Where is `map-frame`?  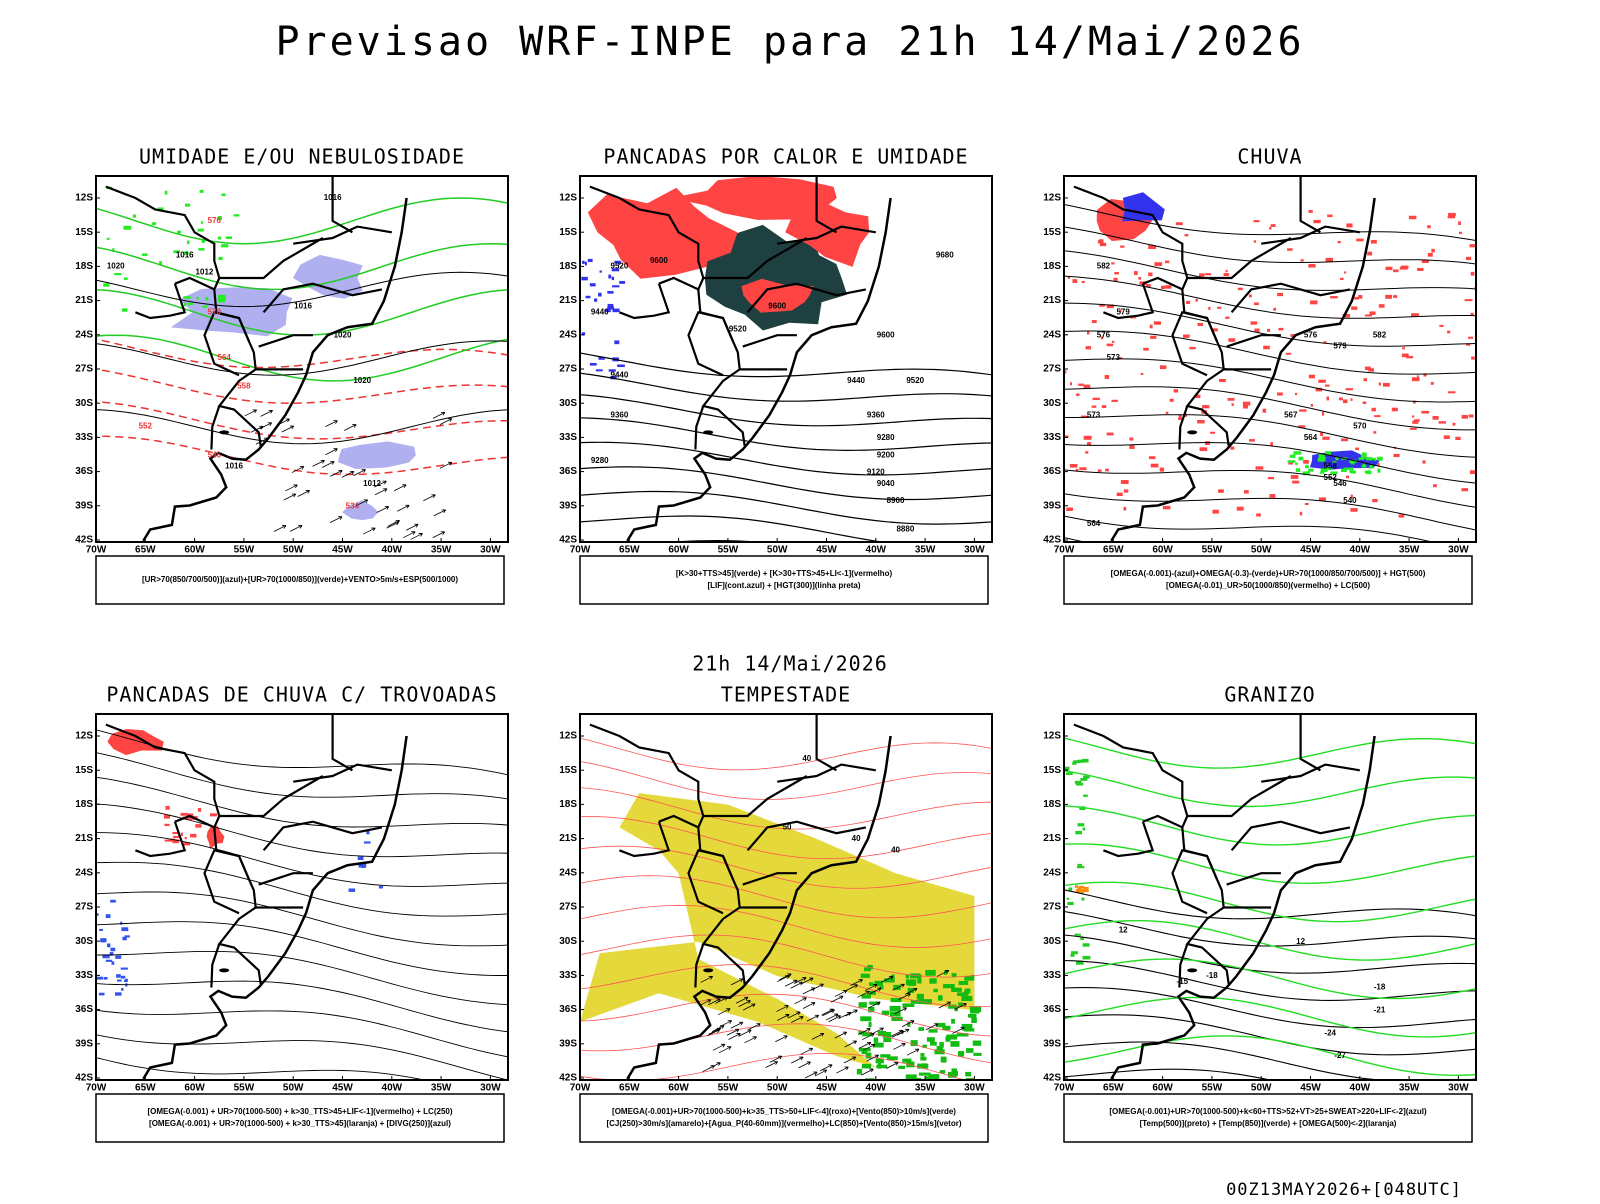
map-frame is located at coordinates (1270, 897).